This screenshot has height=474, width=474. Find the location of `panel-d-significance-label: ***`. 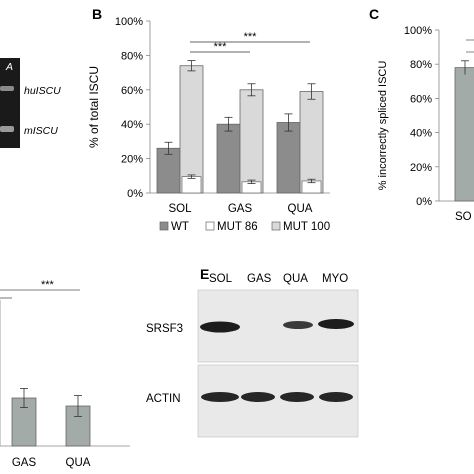

panel-d-significance-label: *** is located at coordinates (48, 285).